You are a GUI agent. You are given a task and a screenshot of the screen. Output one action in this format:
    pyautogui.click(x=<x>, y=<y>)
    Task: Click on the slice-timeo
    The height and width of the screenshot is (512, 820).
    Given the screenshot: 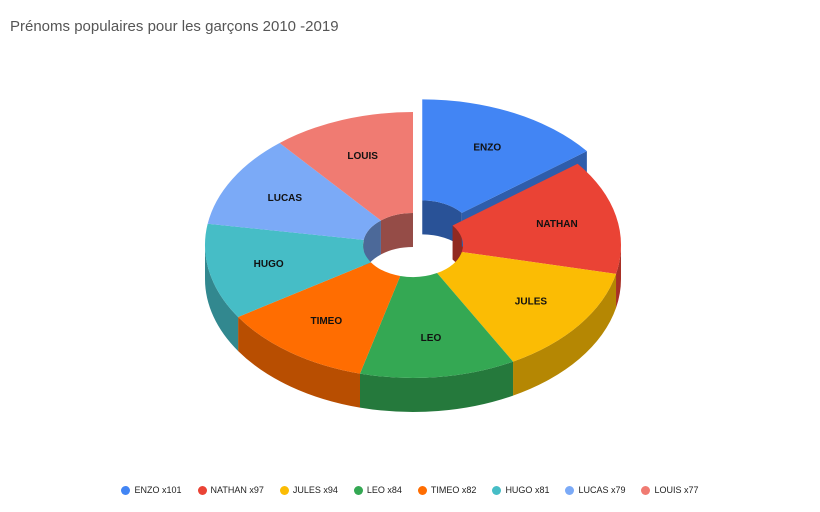 What is the action you would take?
    pyautogui.click(x=319, y=318)
    